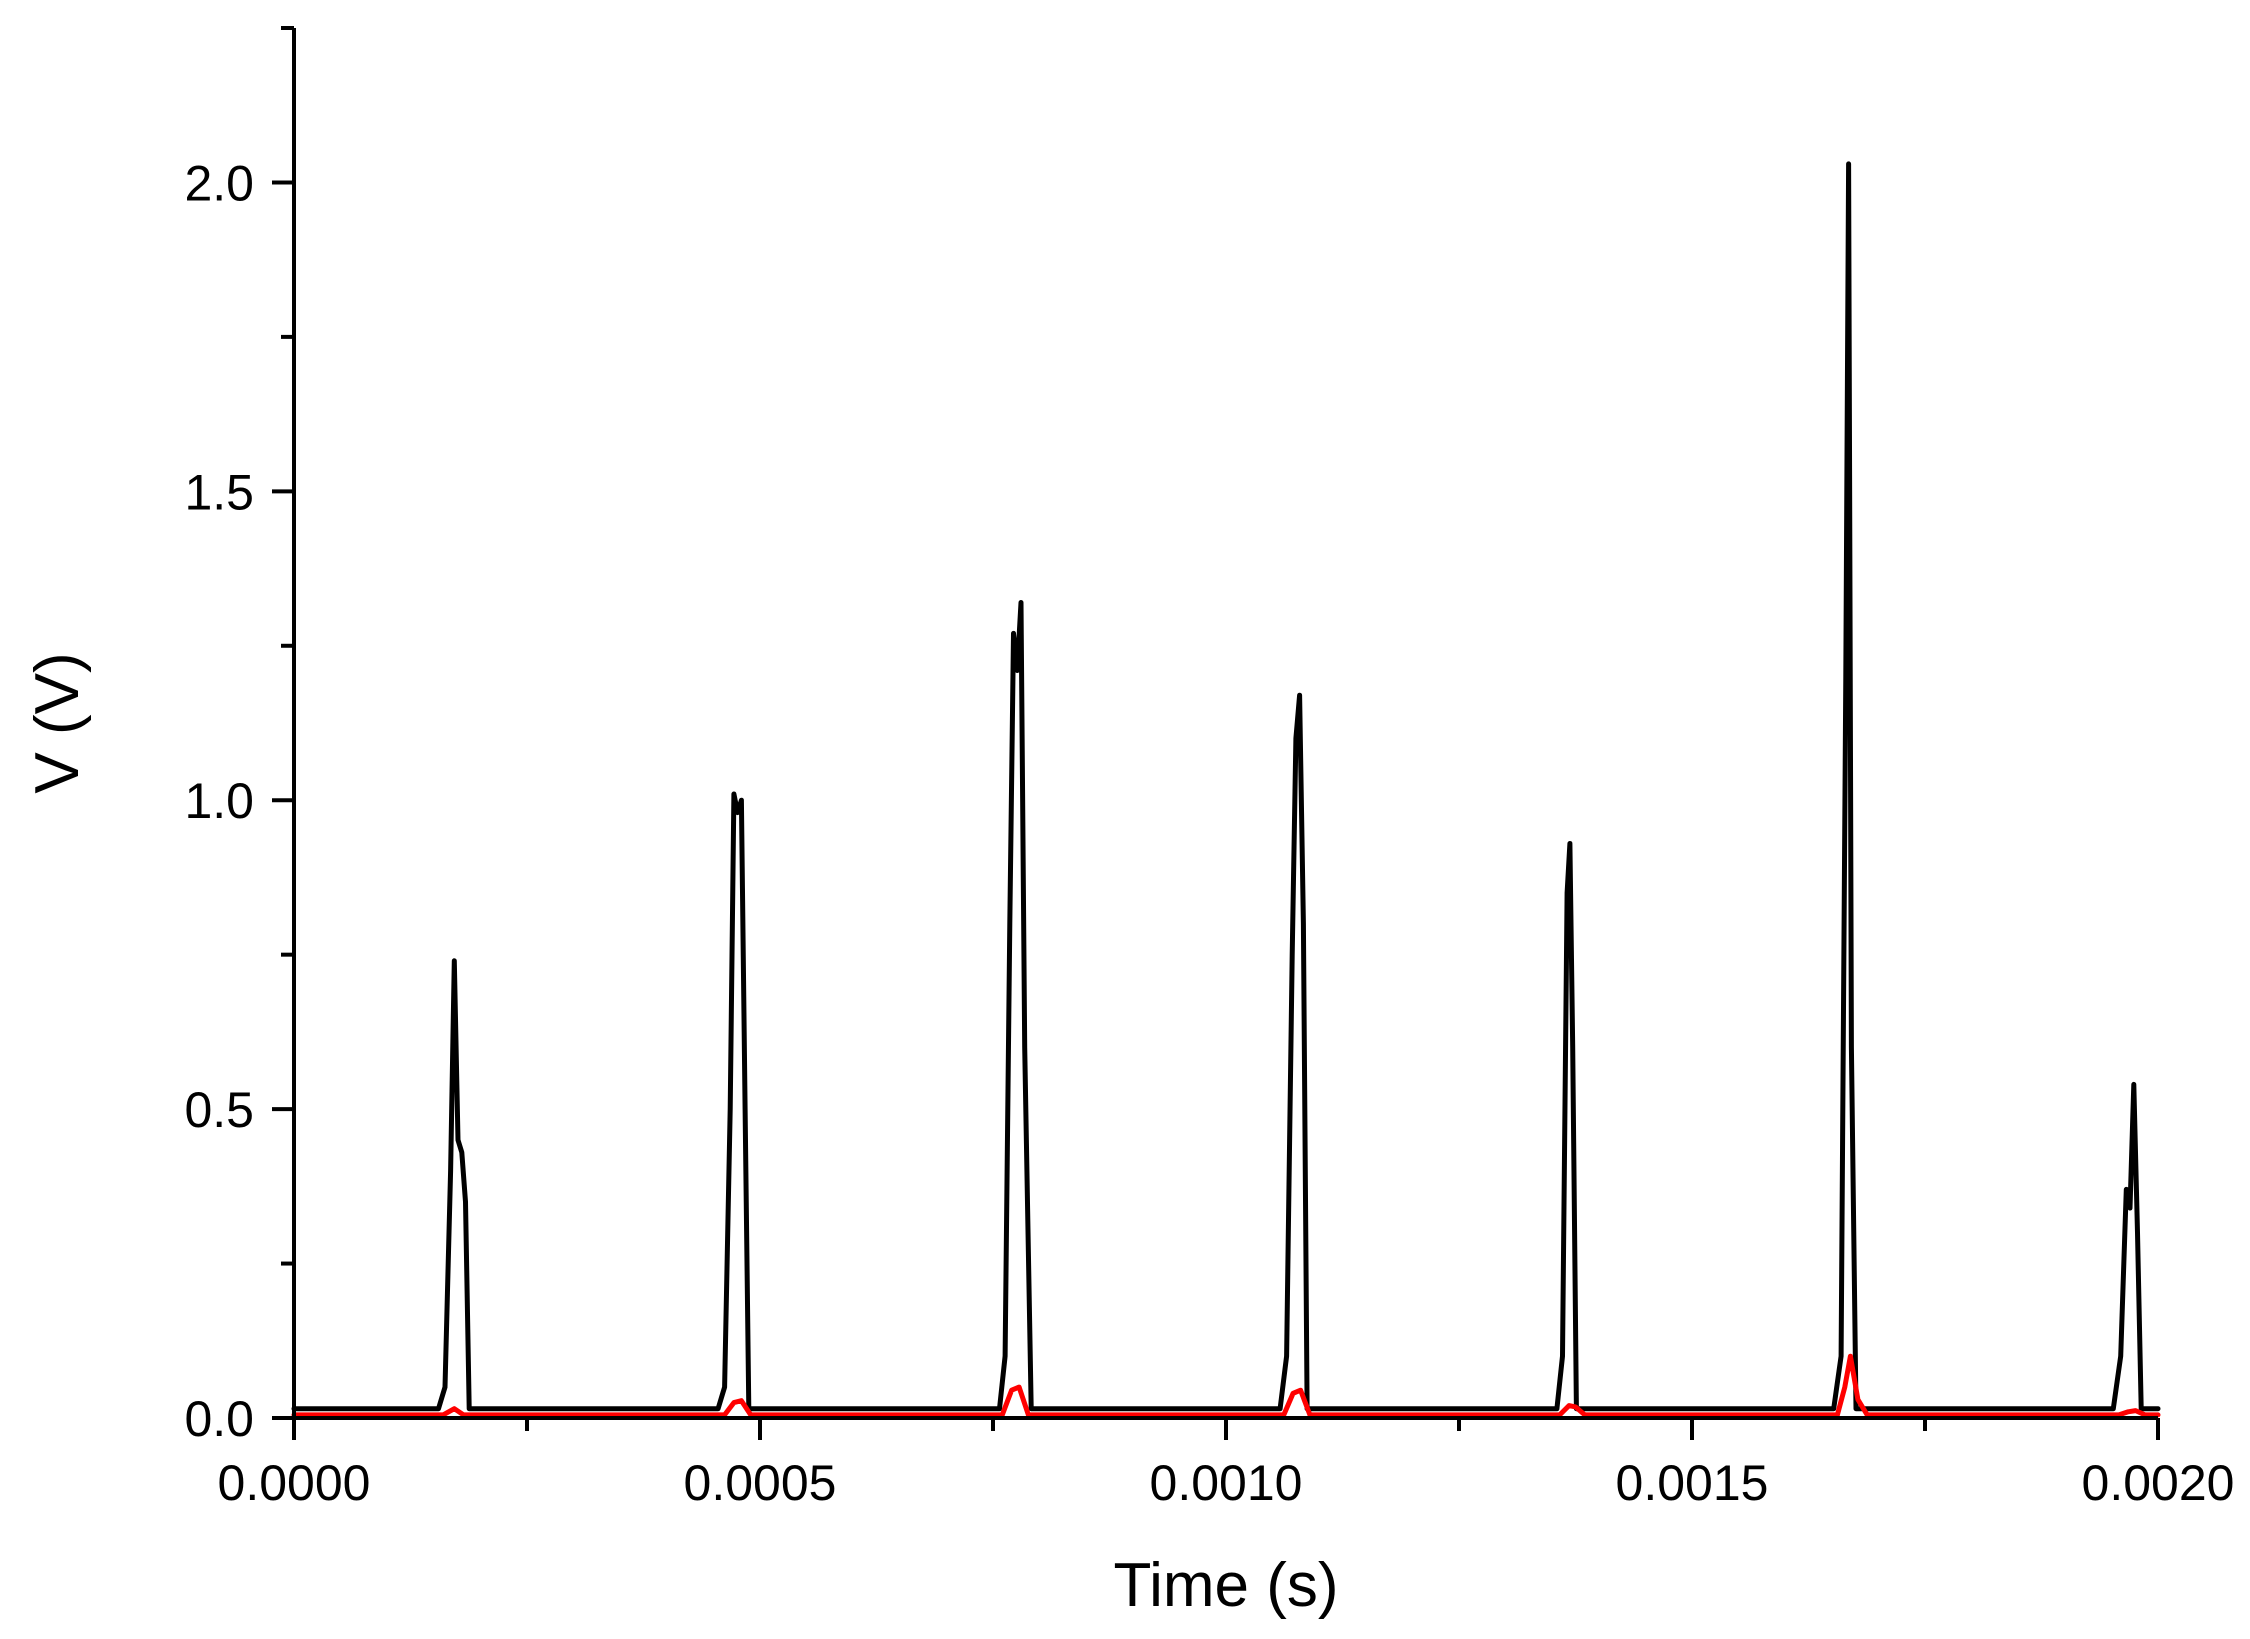  I want to click on y-tick-label: 1.5, so click(219, 492).